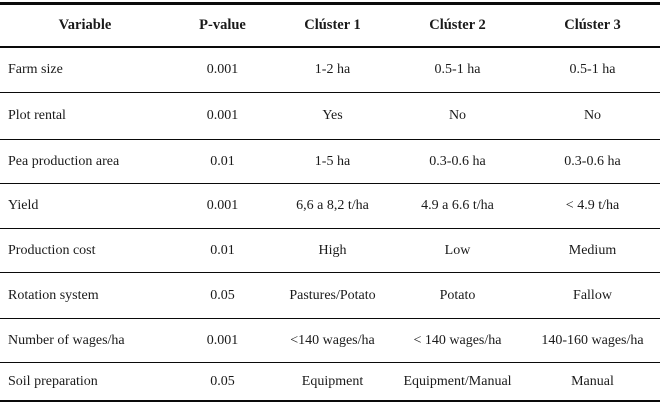  What do you see at coordinates (457, 25) in the screenshot?
I see `column-header-cluster-2: Clúster 2` at bounding box center [457, 25].